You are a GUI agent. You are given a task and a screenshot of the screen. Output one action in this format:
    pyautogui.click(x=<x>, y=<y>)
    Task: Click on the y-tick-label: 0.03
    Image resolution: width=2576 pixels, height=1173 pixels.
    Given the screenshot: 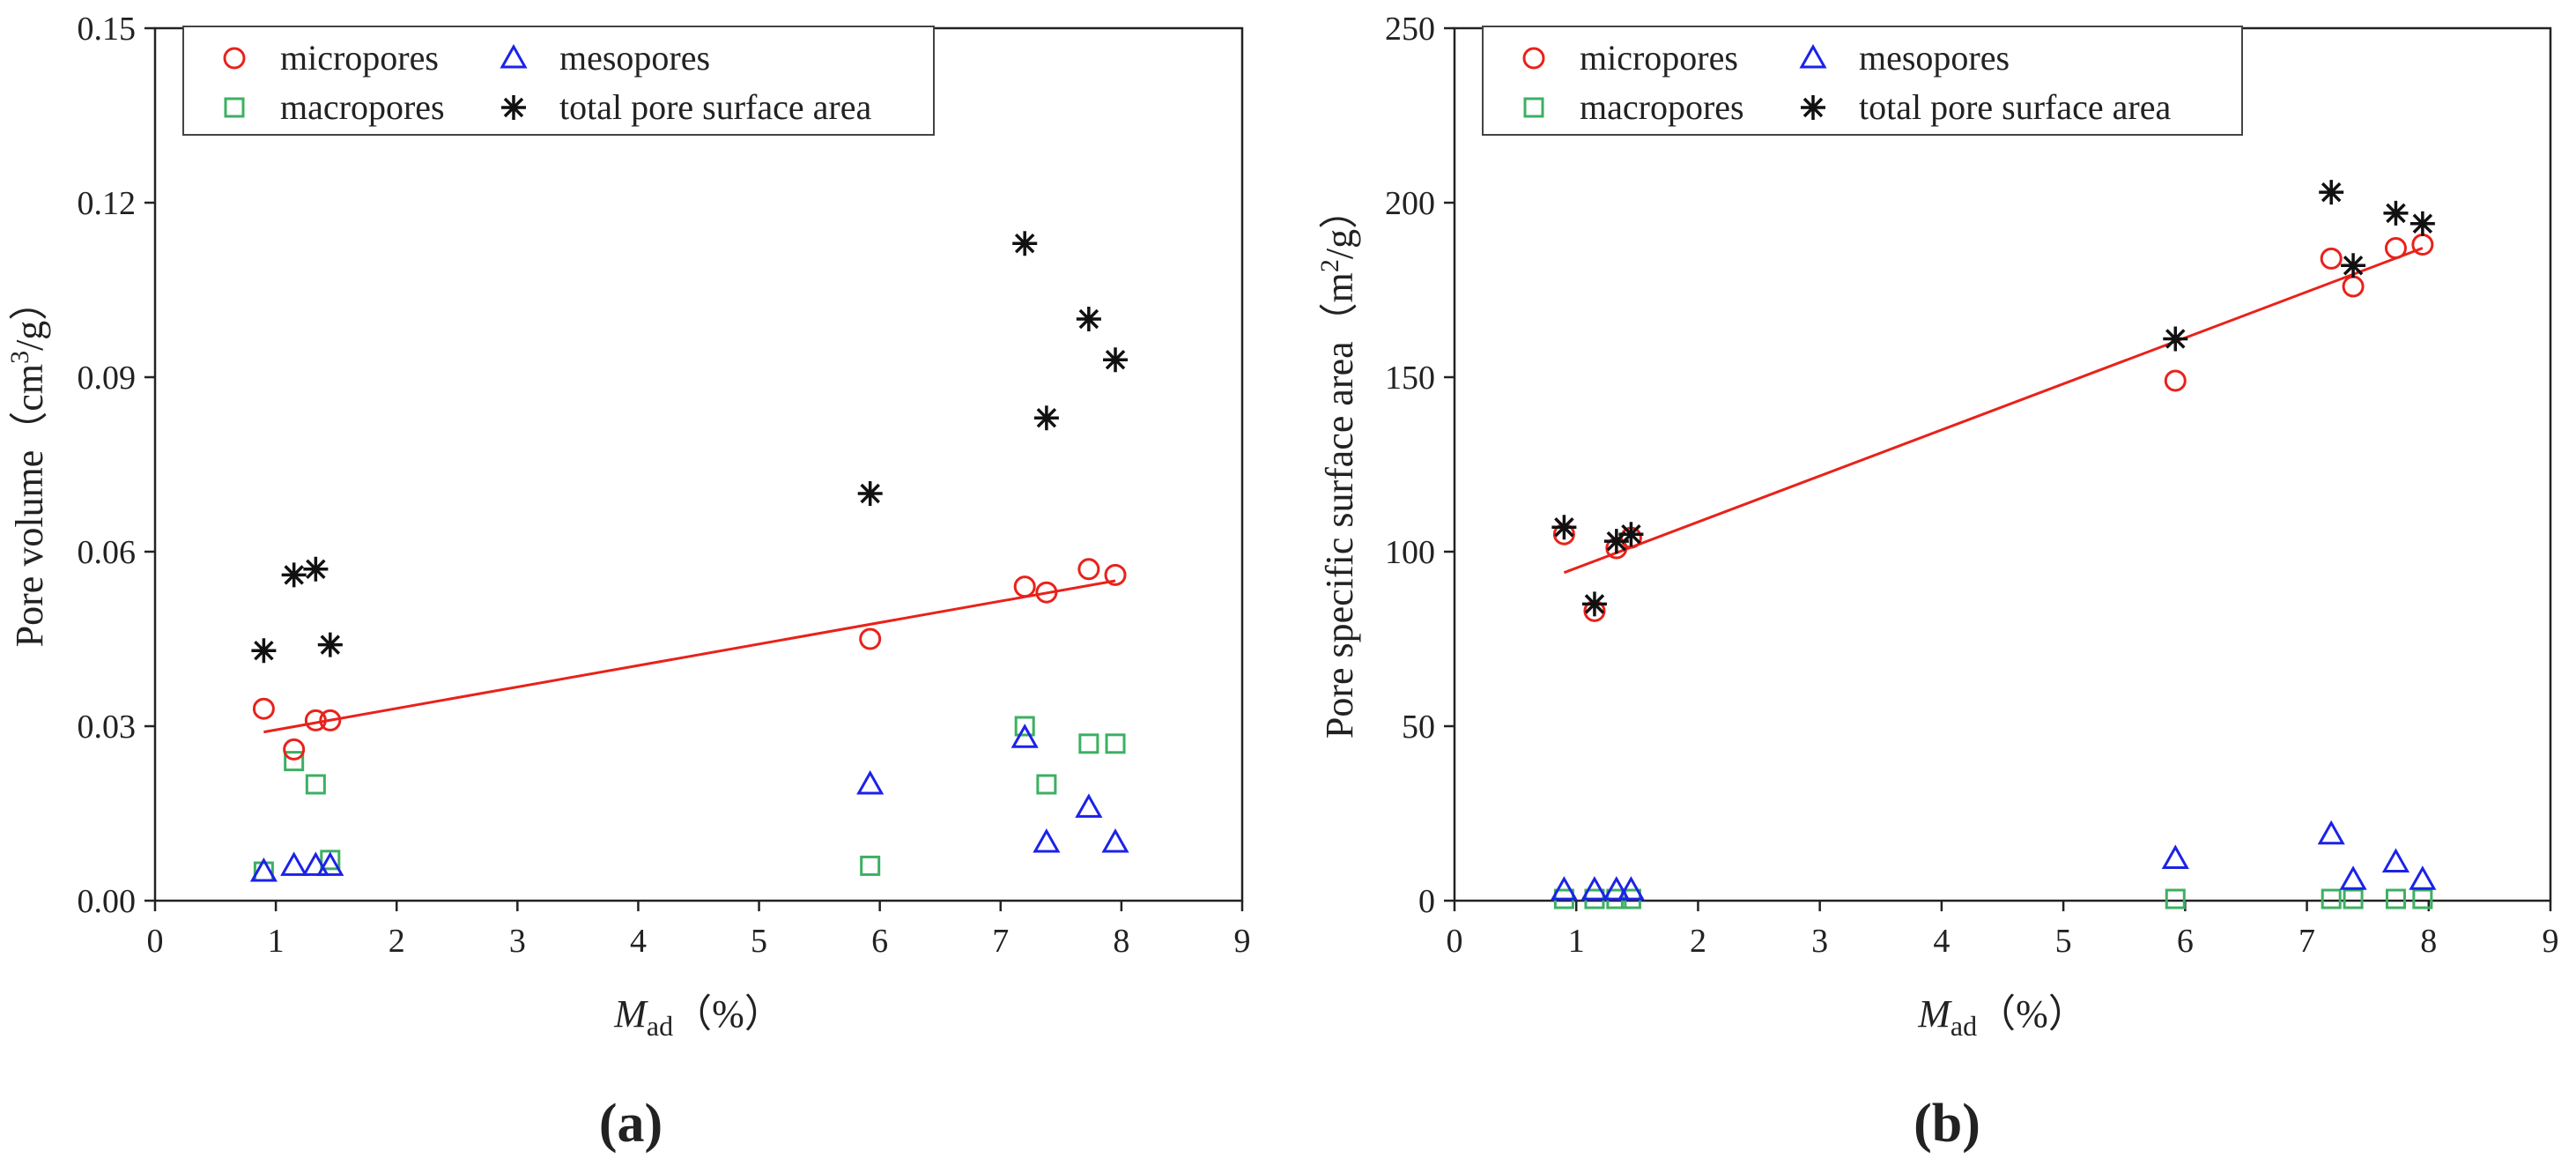 What is the action you would take?
    pyautogui.click(x=108, y=727)
    